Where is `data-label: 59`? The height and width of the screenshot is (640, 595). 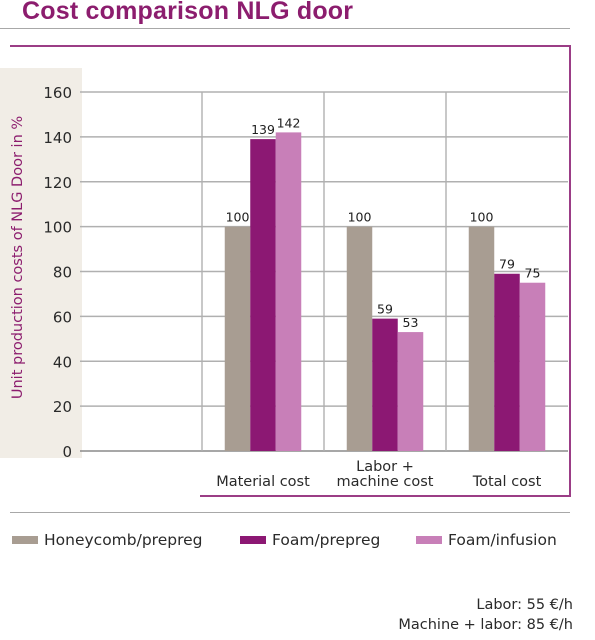
data-label: 59 is located at coordinates (385, 309).